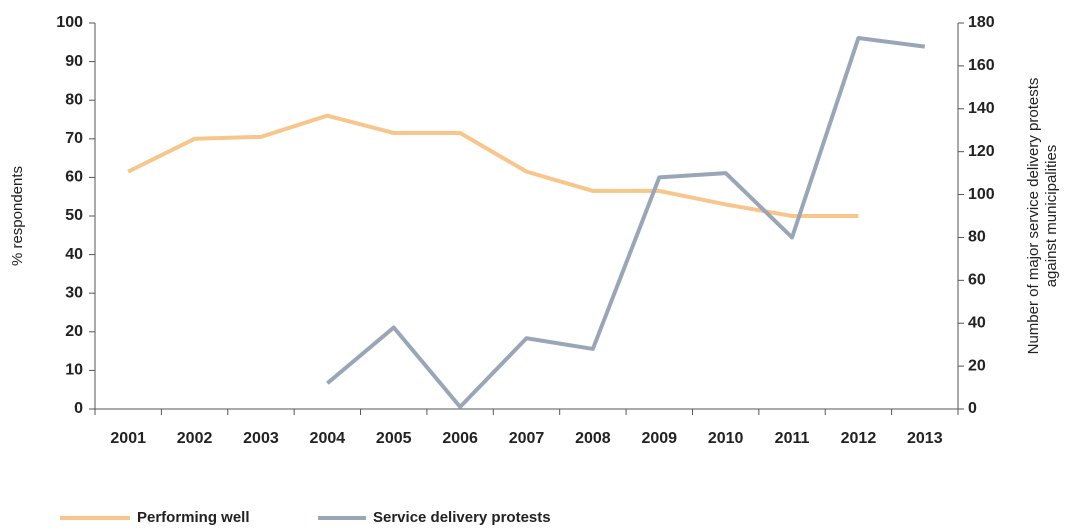 The height and width of the screenshot is (532, 1073). I want to click on x-tick-label: 2009, so click(659, 438).